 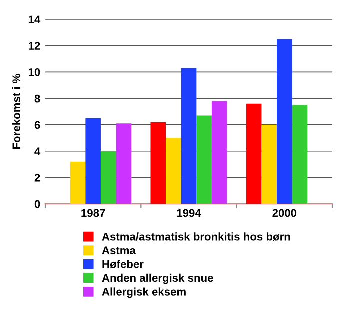 I want to click on x-tick-label: 2000, so click(x=284, y=213).